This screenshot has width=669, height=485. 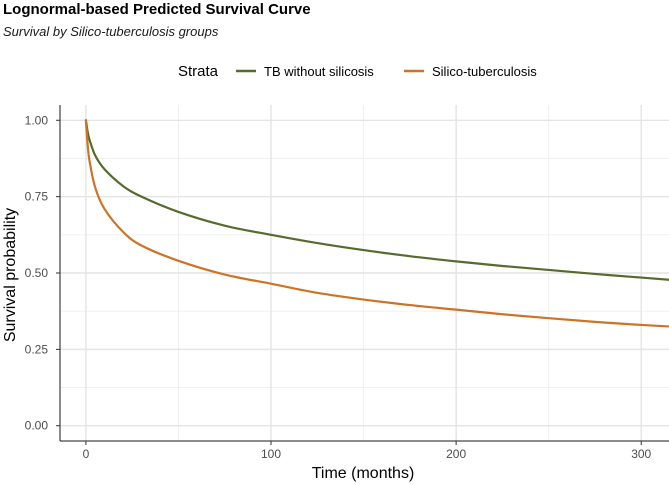 What do you see at coordinates (37, 426) in the screenshot?
I see `y-tick-label: 0.00` at bounding box center [37, 426].